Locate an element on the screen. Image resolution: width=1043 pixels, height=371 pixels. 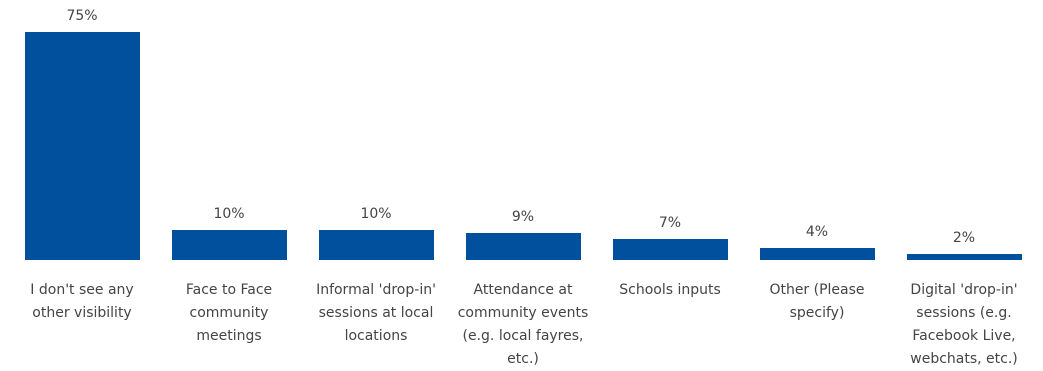
category-label: Other (Please specify) is located at coordinates (817, 301).